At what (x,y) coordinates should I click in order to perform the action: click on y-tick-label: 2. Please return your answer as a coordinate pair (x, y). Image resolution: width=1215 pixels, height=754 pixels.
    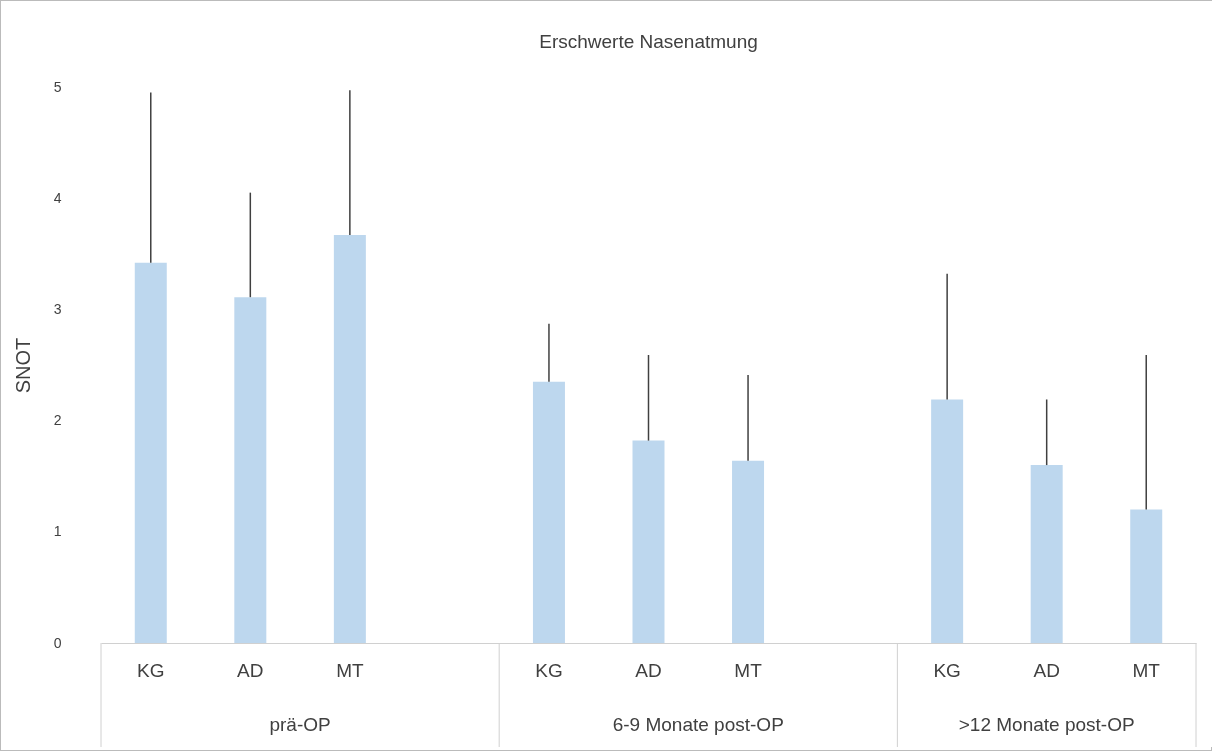
    Looking at the image, I should click on (57, 420).